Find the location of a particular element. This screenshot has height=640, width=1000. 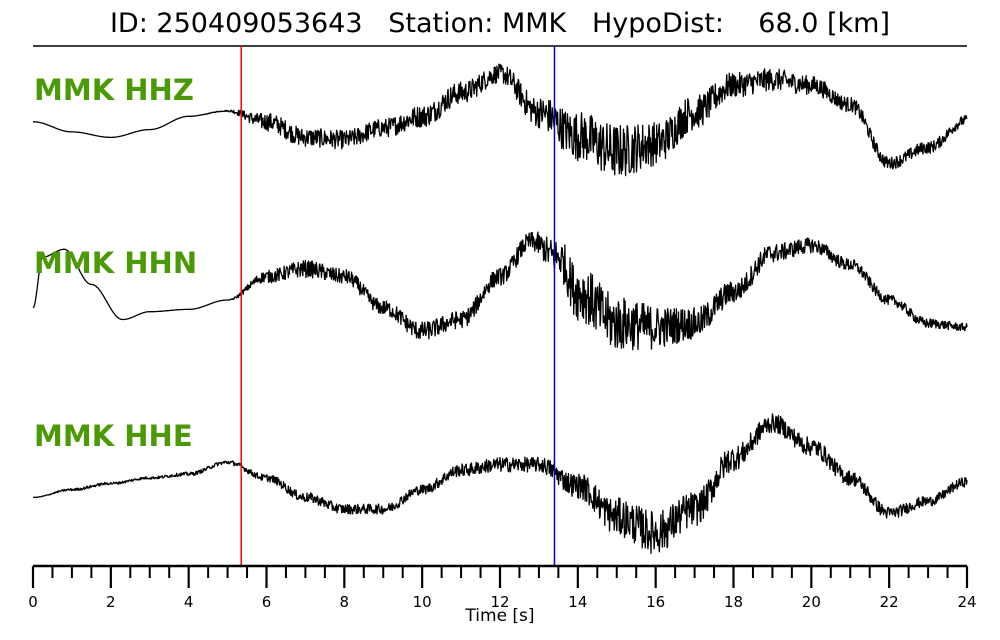

x-tick-label: 20 is located at coordinates (811, 602).